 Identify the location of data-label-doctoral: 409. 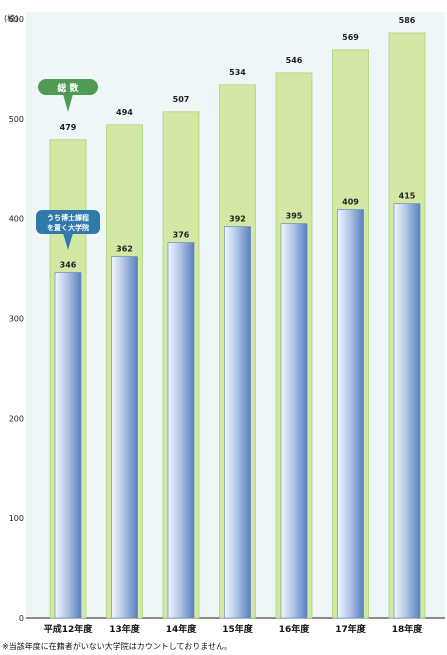
(350, 202).